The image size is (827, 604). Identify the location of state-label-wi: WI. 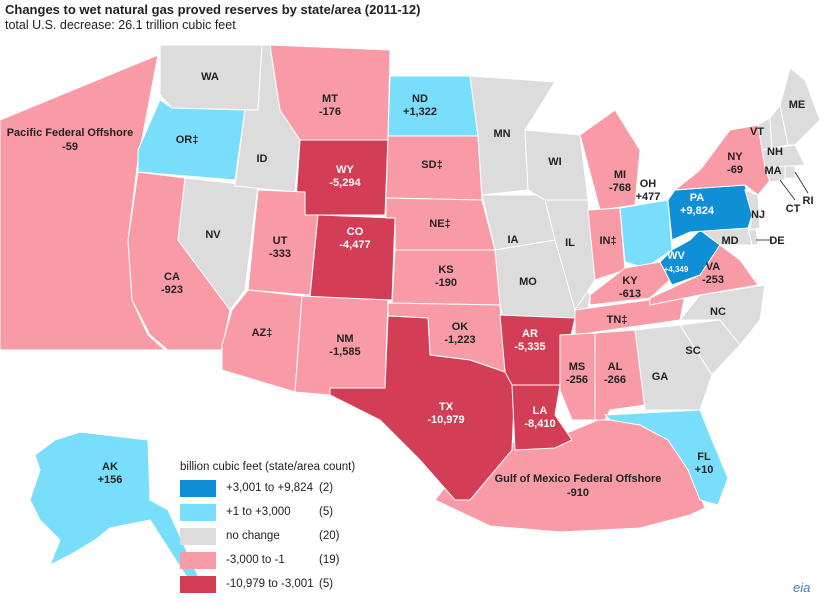
(554, 162).